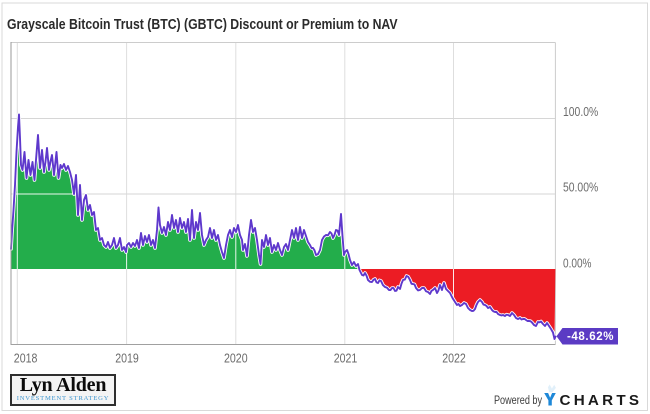 This screenshot has height=414, width=650. Describe the element at coordinates (581, 187) in the screenshot. I see `svg-text: 50.00%` at that location.